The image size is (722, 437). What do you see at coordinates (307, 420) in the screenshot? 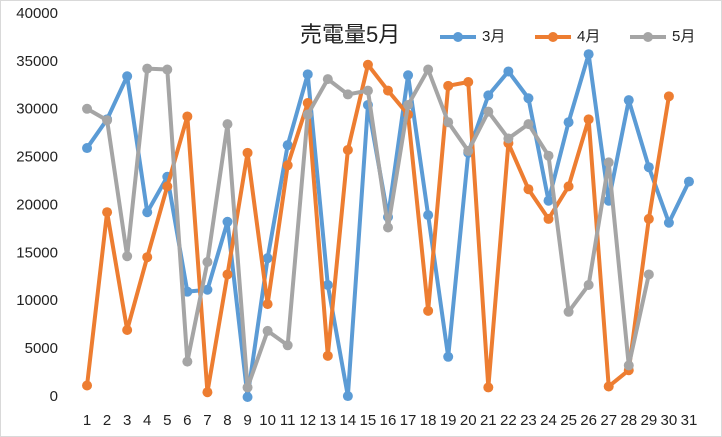
I see `x-tick-label: 12` at bounding box center [307, 420].